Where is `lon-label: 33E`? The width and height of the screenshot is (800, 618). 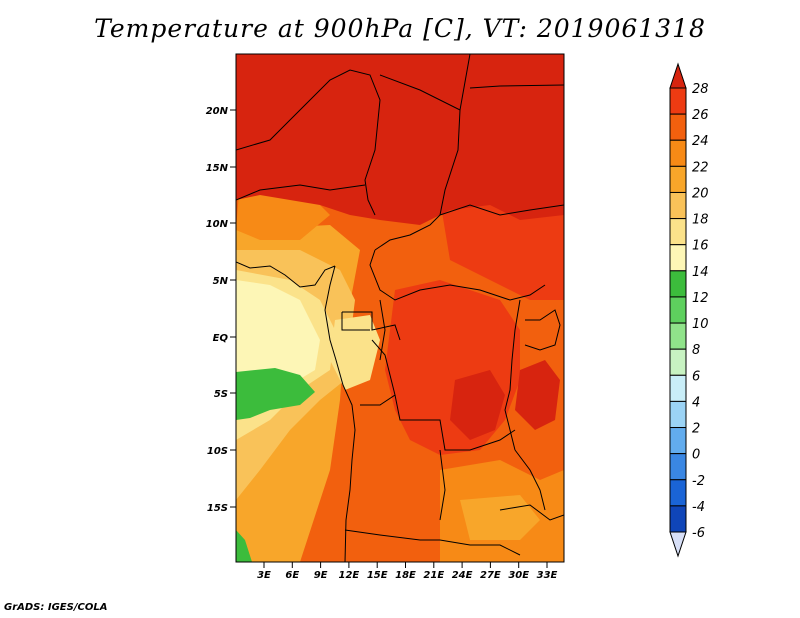
lon-label: 33E is located at coordinates (547, 575).